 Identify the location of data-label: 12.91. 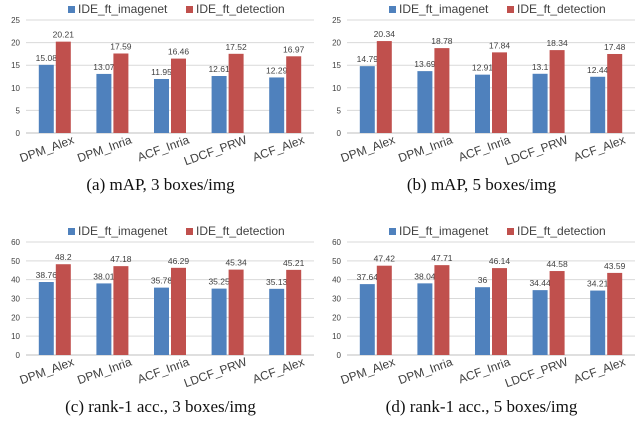
(483, 68).